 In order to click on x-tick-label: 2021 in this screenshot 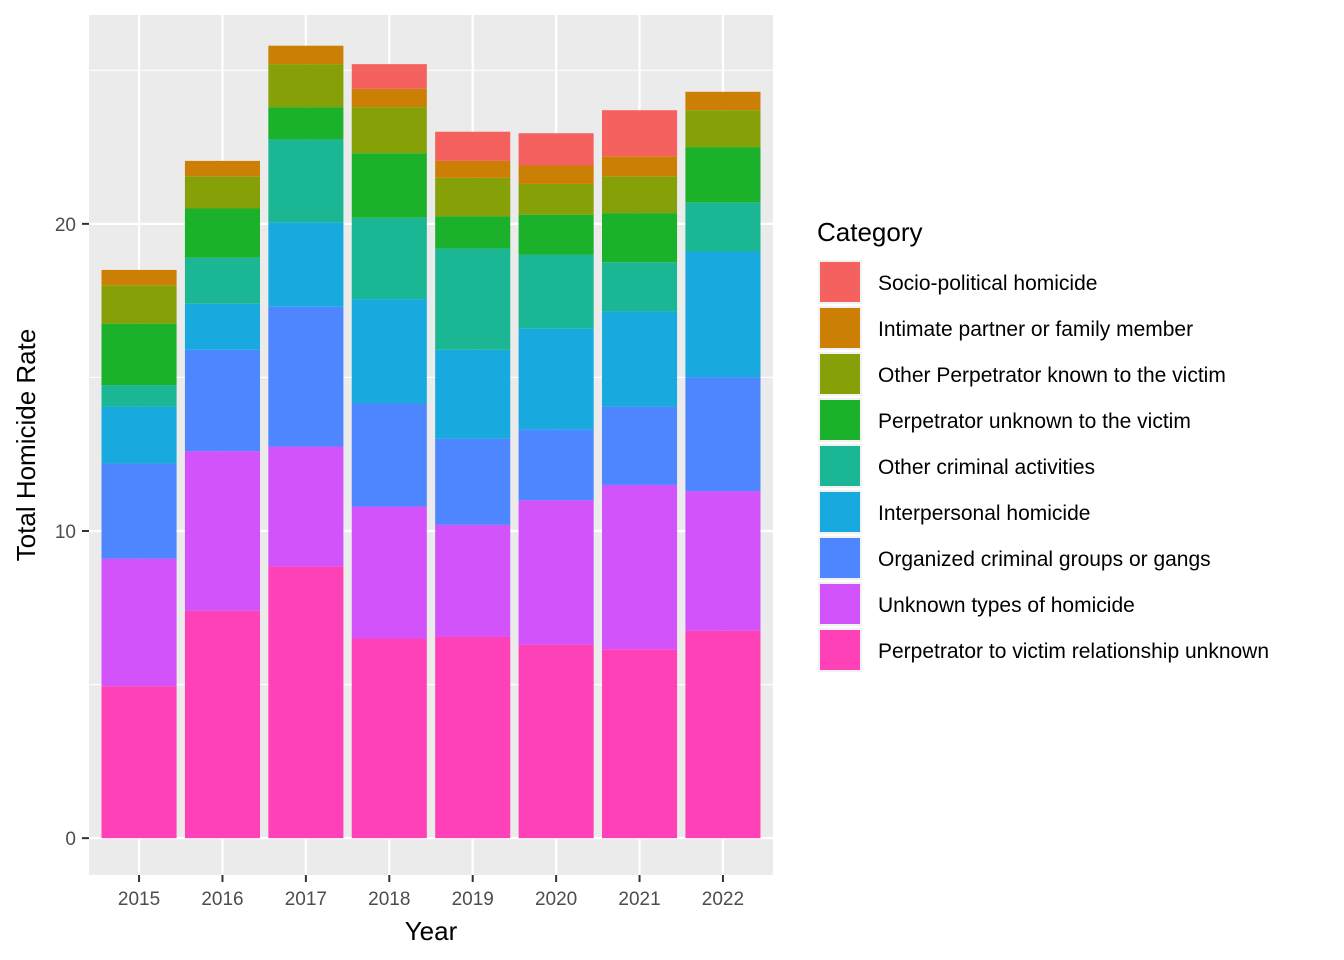, I will do `click(639, 899)`.